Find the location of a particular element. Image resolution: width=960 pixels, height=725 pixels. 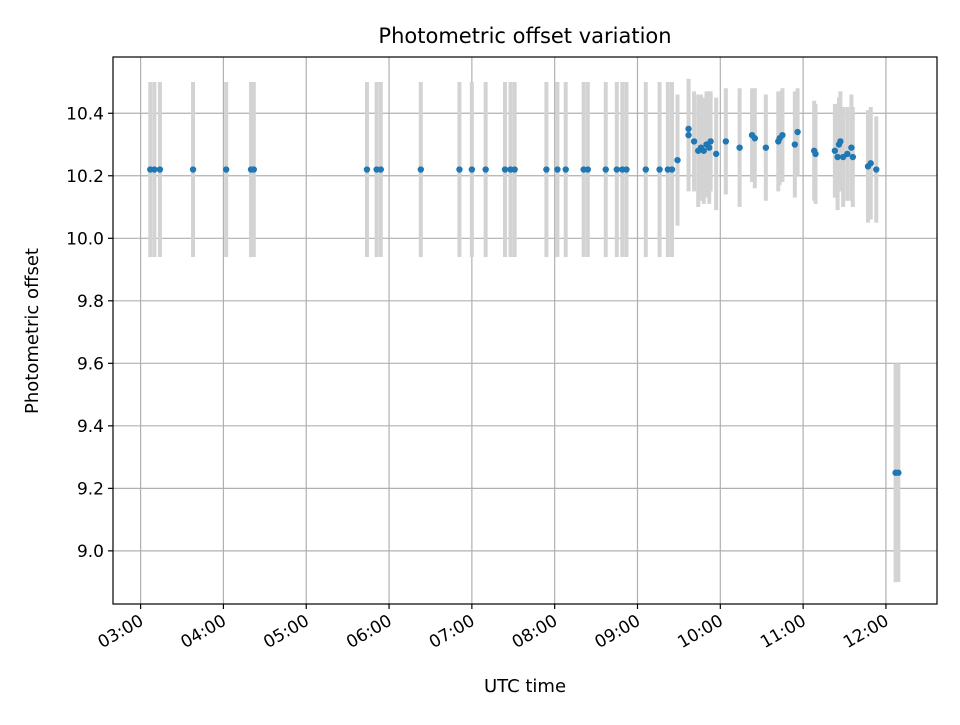

y-tick-label: 9.2 is located at coordinates (90, 489).